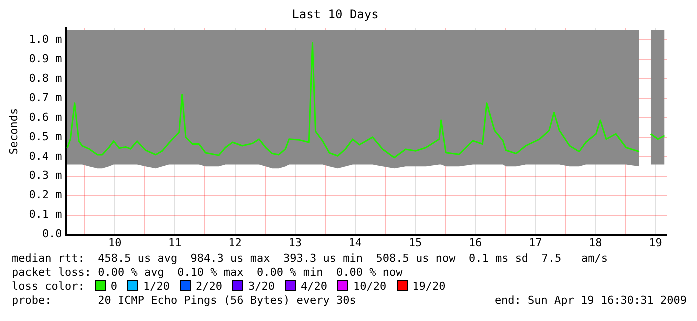  What do you see at coordinates (52, 234) in the screenshot?
I see `y-tick-label: 0.0` at bounding box center [52, 234].